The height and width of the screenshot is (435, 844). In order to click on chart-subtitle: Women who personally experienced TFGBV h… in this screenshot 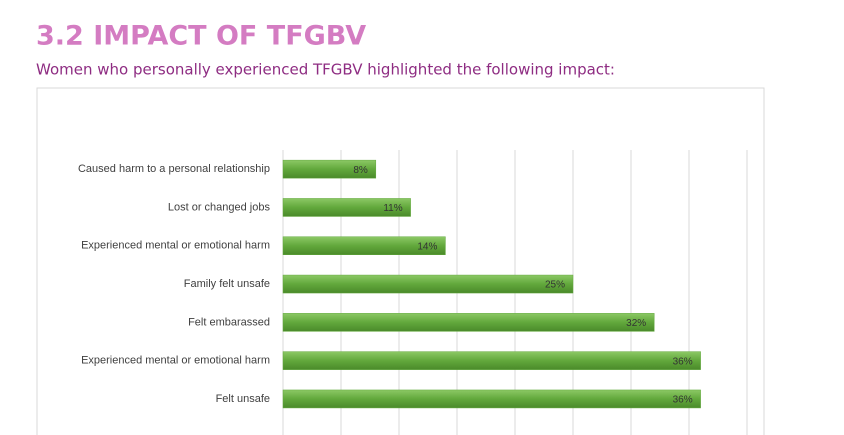, I will do `click(325, 70)`.